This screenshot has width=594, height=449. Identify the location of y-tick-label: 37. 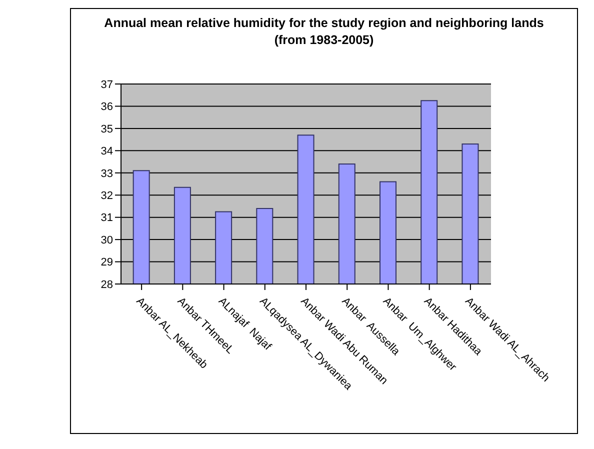
(106, 84).